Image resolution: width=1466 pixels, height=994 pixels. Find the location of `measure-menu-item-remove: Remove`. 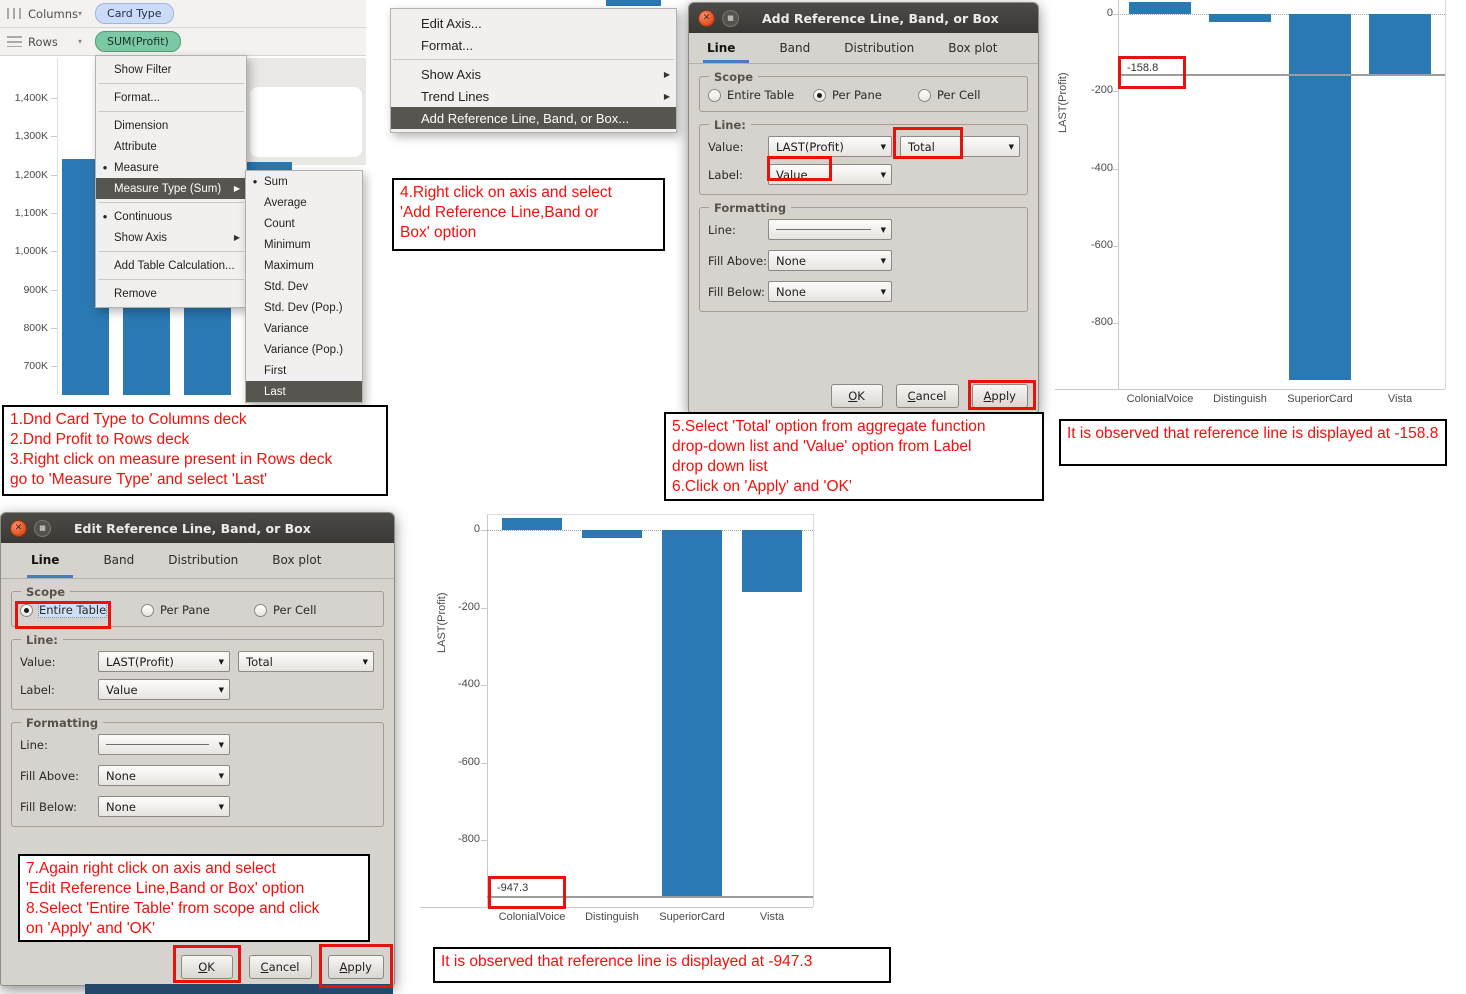

measure-menu-item-remove: Remove is located at coordinates (171, 293).